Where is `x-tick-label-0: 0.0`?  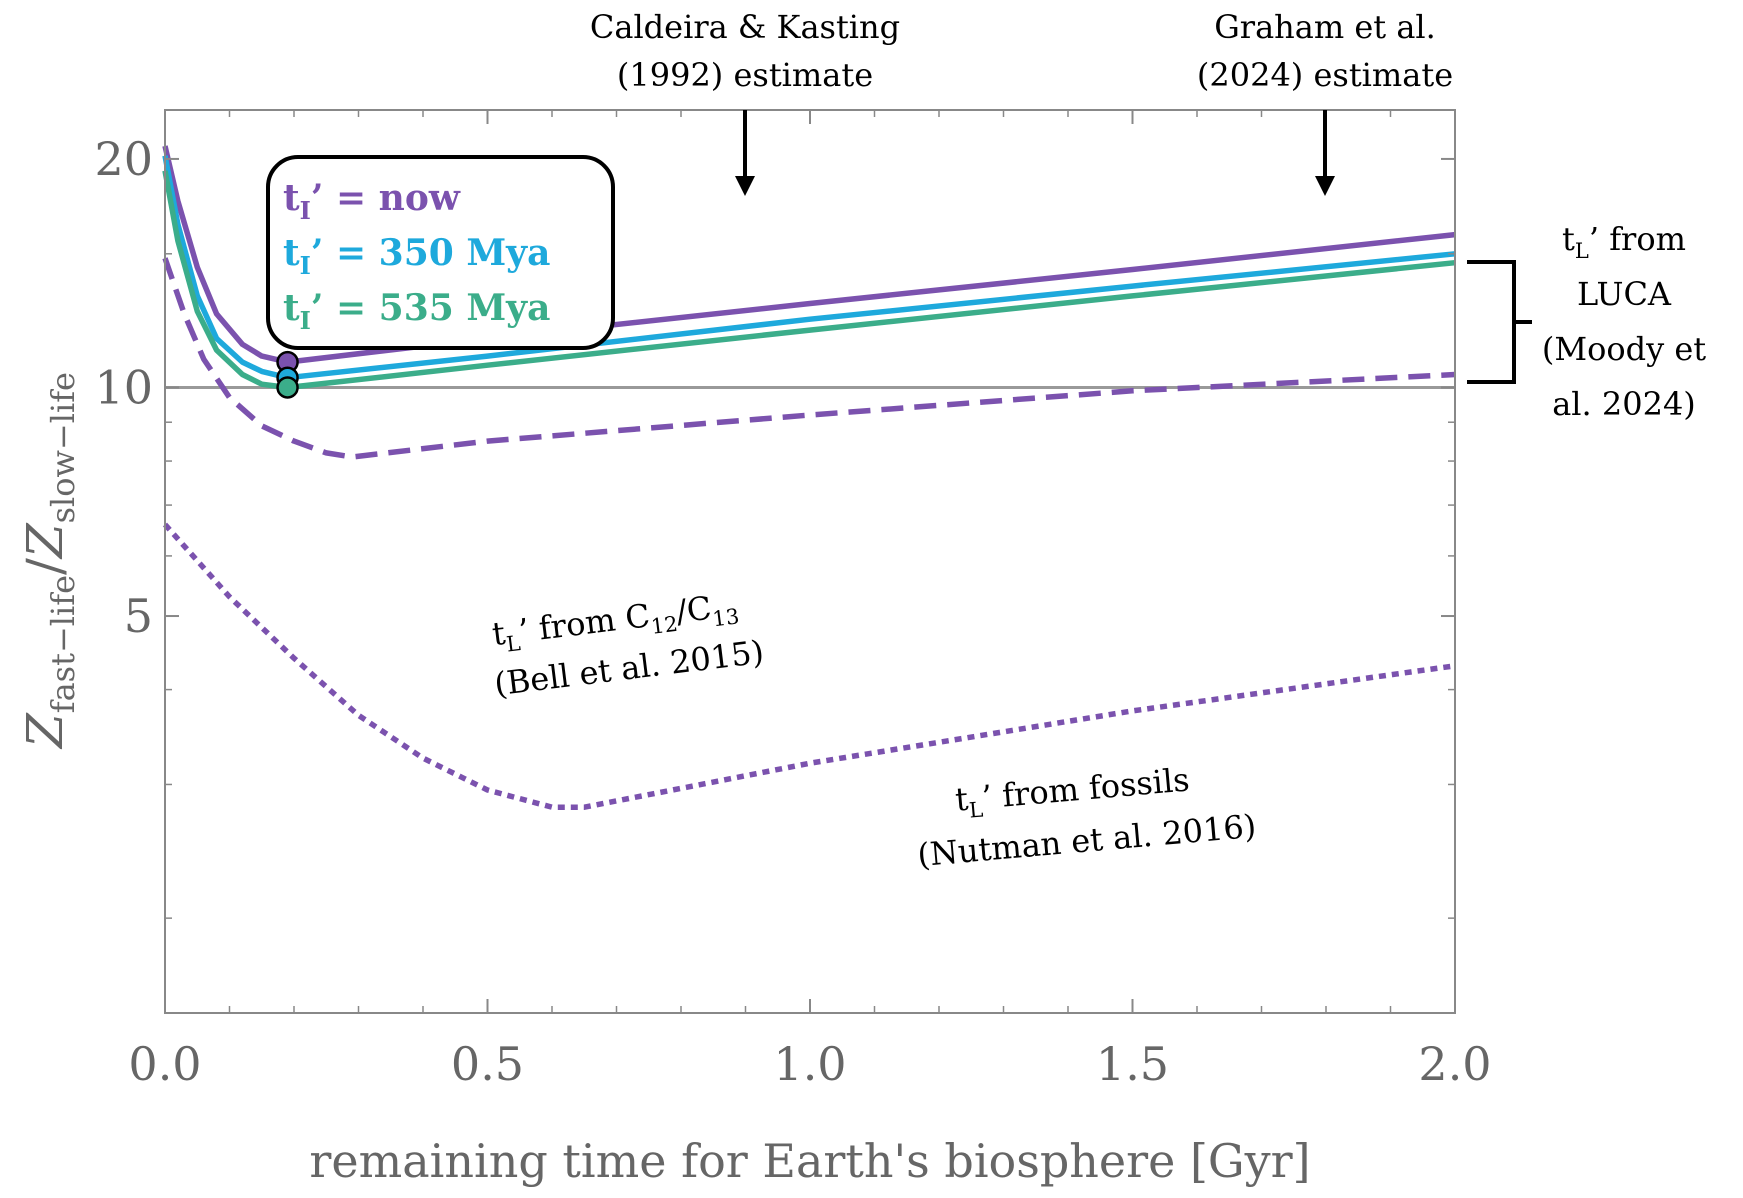 x-tick-label-0: 0.0 is located at coordinates (164, 1064).